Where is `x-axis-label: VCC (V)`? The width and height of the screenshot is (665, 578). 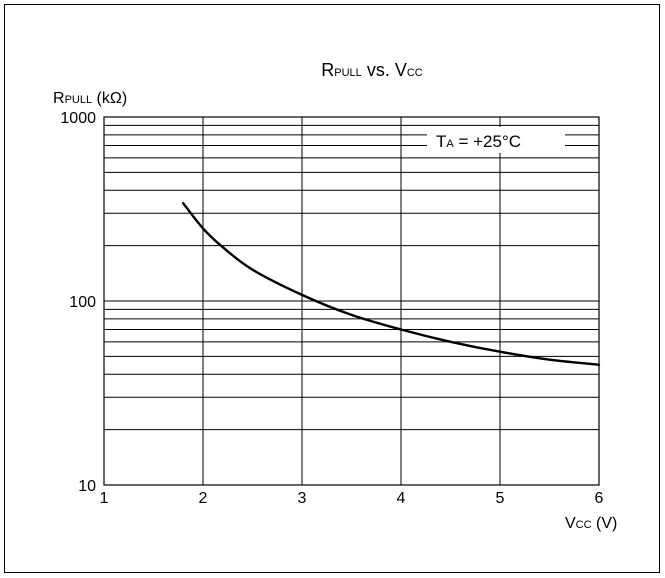 x-axis-label: VCC (V) is located at coordinates (591, 523).